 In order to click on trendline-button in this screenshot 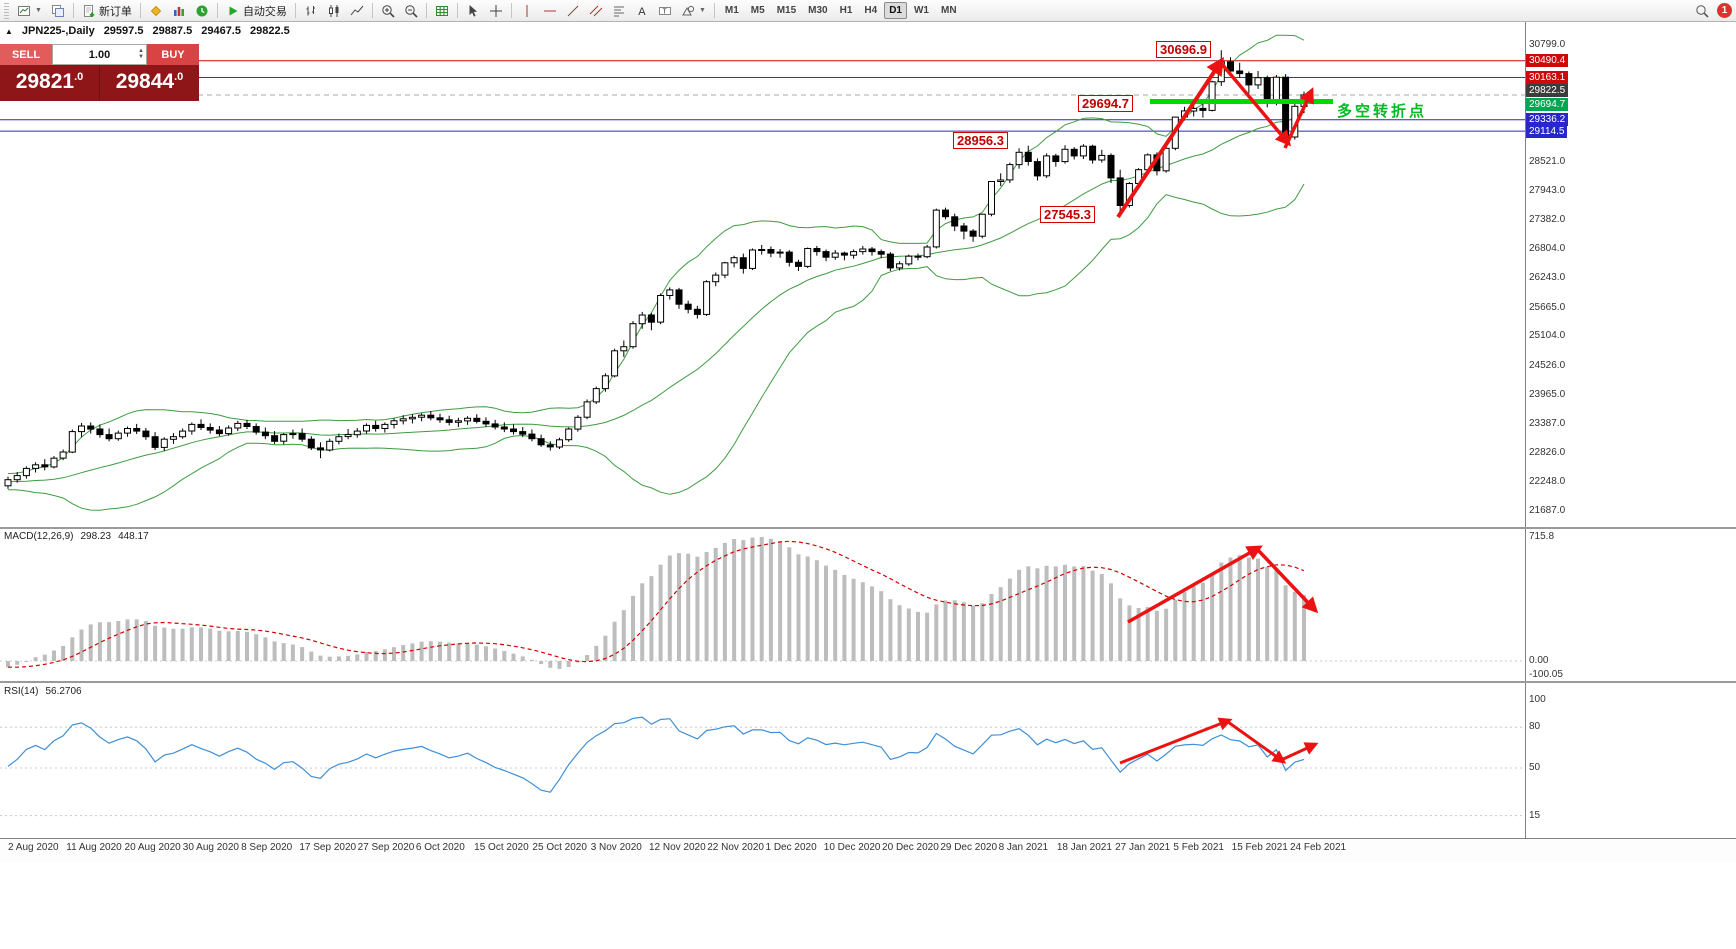, I will do `click(573, 11)`.